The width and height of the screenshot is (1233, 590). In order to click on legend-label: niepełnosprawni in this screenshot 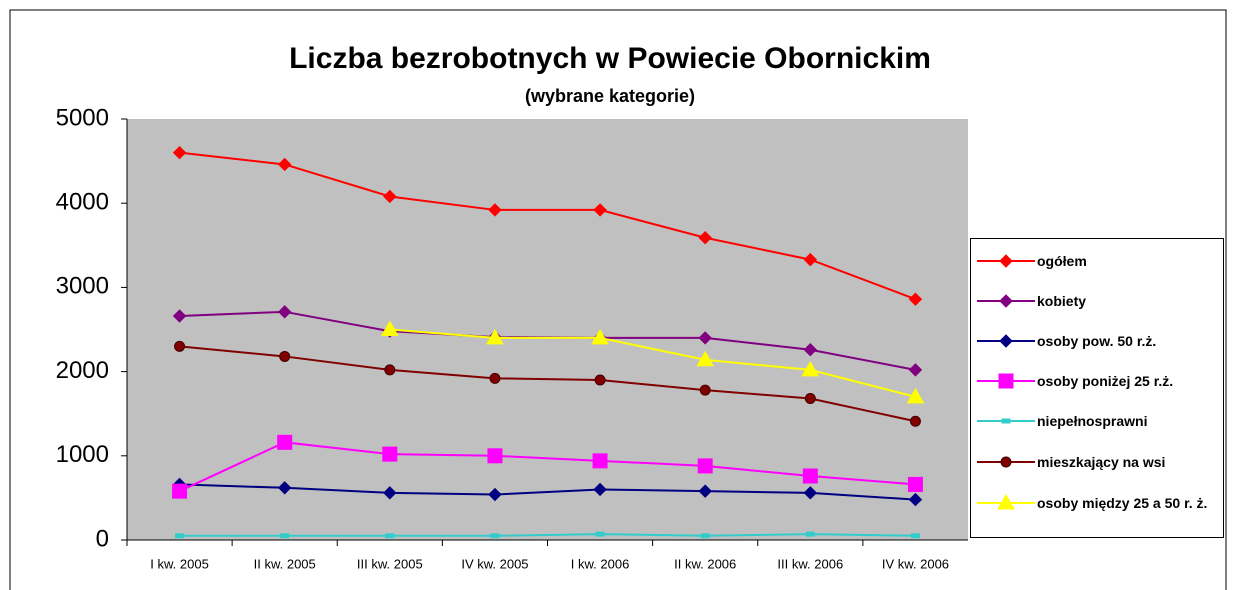, I will do `click(1092, 421)`.